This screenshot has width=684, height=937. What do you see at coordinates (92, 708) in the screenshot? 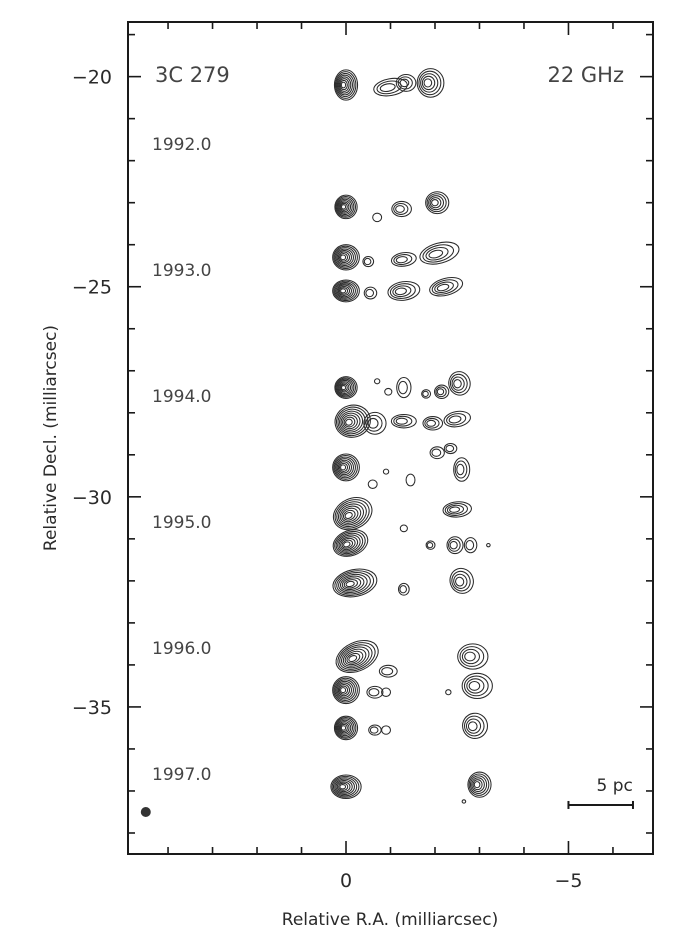
I see `y-tick-label: −35` at bounding box center [92, 708].